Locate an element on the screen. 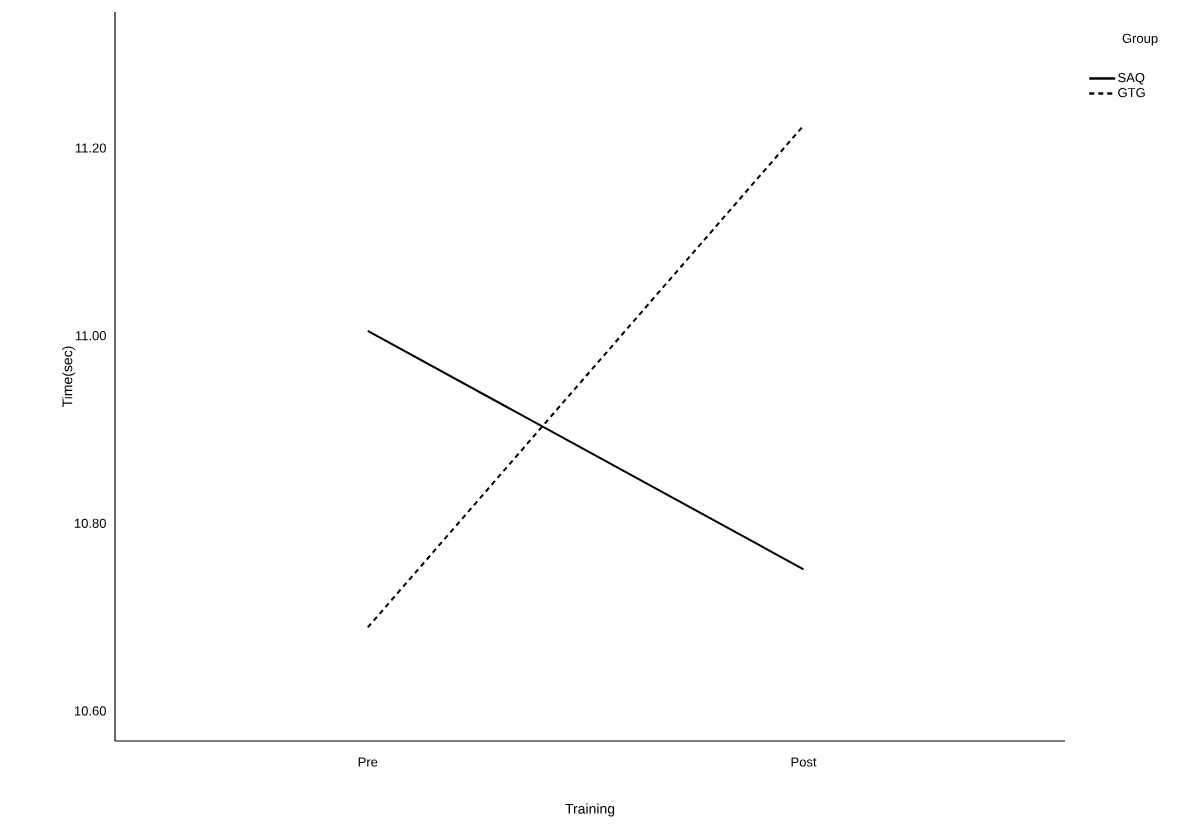  y-tick-label: 10.60 is located at coordinates (90, 711).